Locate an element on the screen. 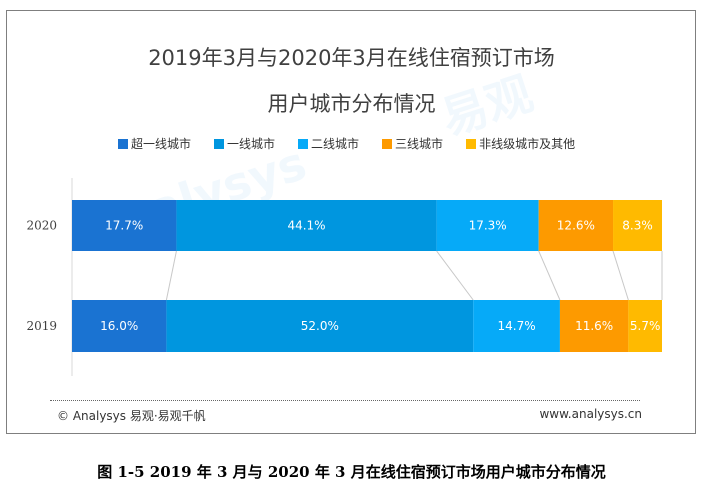 This screenshot has height=494, width=703. website-text: www.analysys.cn is located at coordinates (590, 414).